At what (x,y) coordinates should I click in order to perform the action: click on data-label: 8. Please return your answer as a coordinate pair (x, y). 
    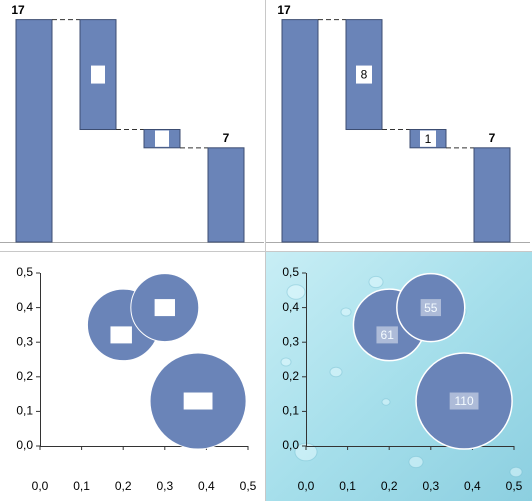
    Looking at the image, I should click on (364, 75).